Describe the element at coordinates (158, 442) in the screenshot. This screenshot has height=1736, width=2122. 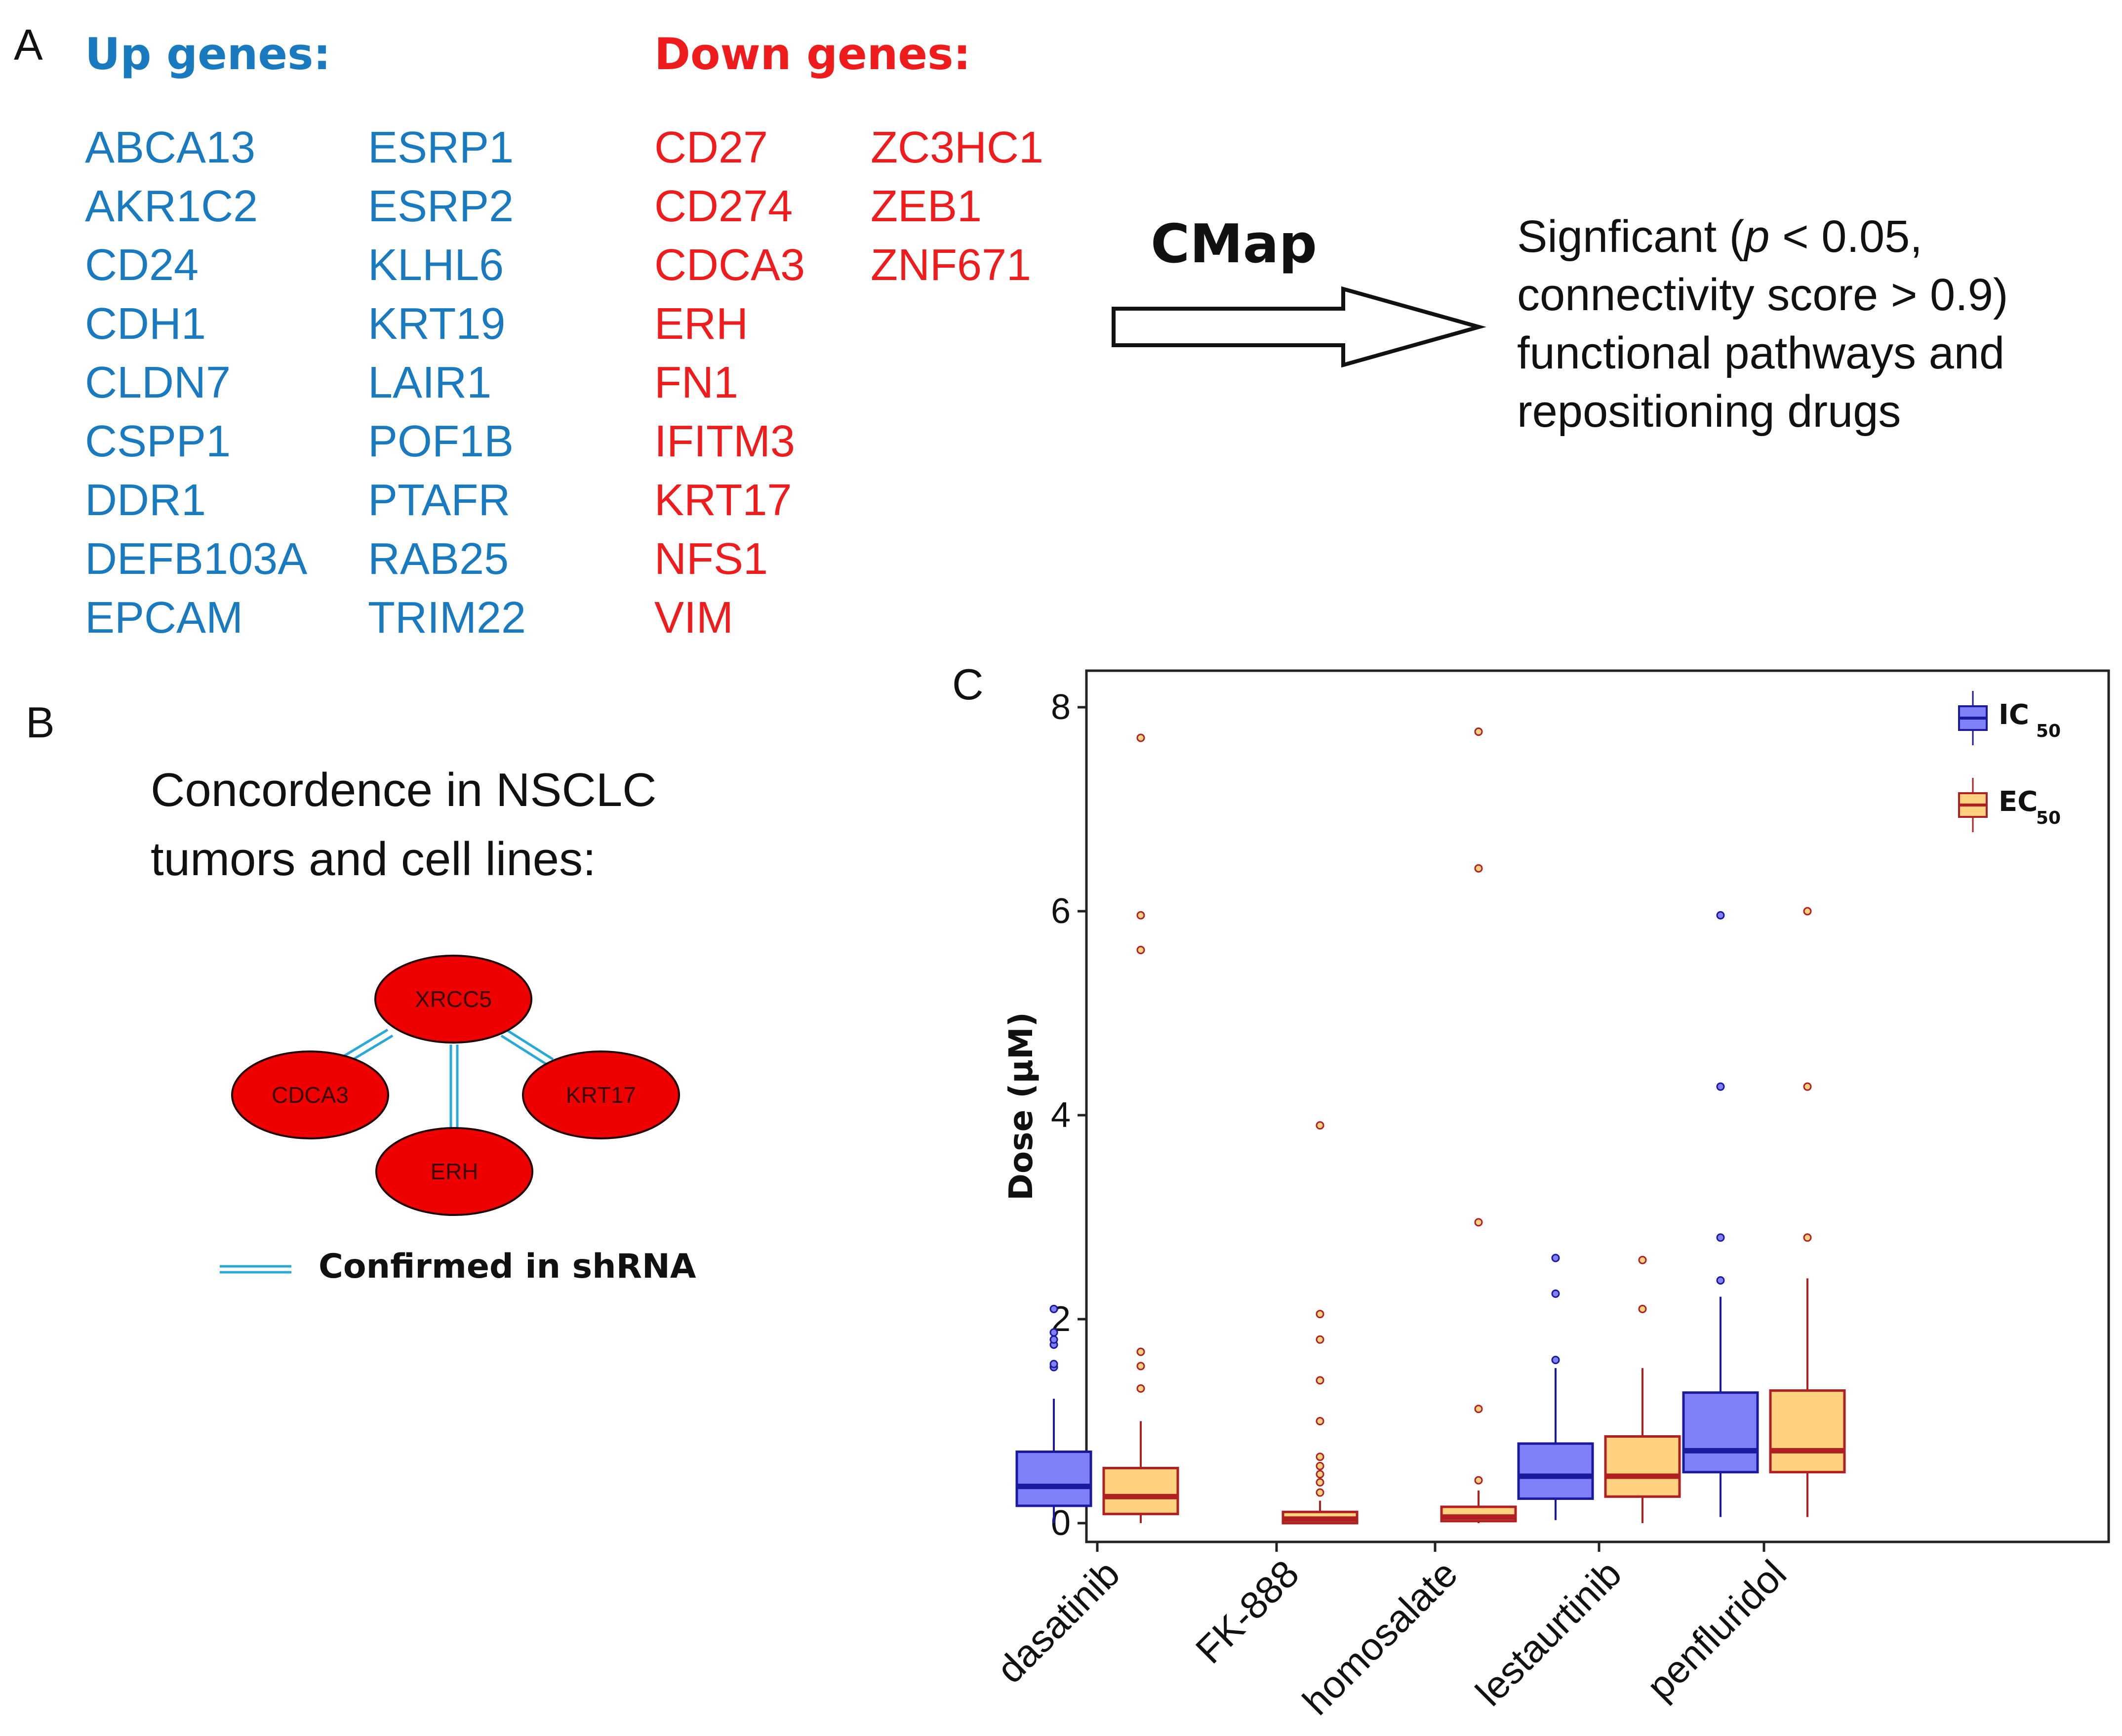
I see `gene-cspp1: CSPP1` at that location.